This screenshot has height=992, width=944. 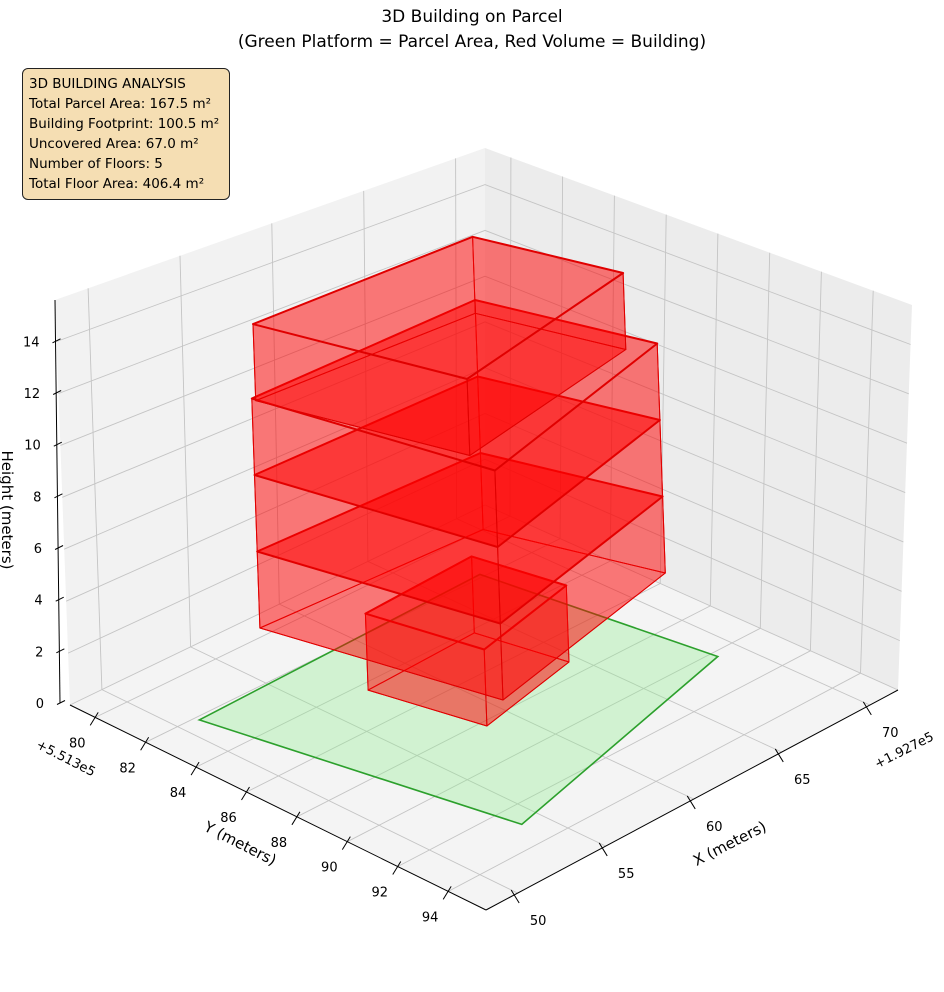 What do you see at coordinates (802, 780) in the screenshot?
I see `x-tick-label: 65` at bounding box center [802, 780].